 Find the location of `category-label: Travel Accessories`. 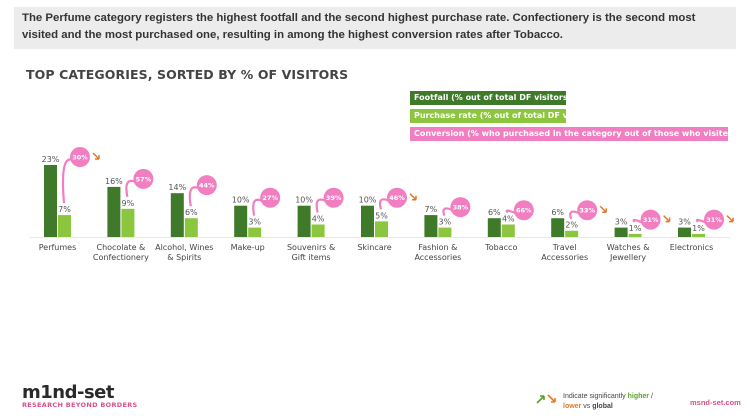

category-label: Travel Accessories is located at coordinates (564, 252).